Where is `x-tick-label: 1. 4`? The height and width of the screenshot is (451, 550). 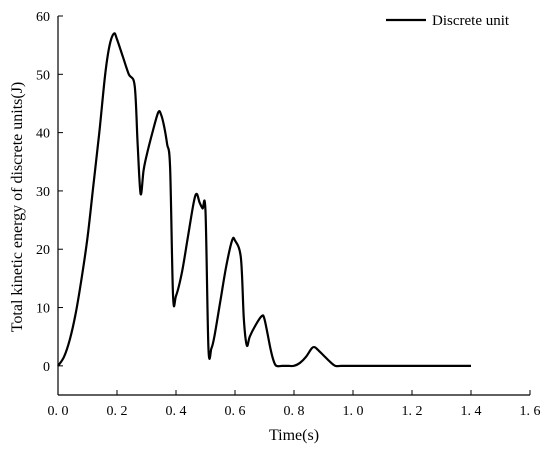 x-tick-label: 1. 4 is located at coordinates (471, 411).